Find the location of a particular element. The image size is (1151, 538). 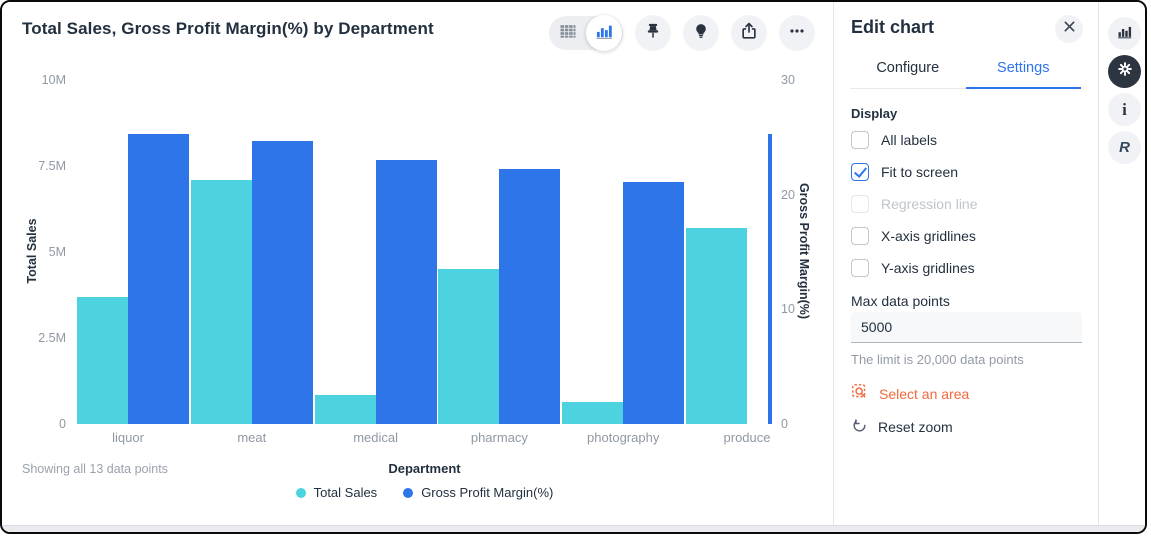

option-y-axis-gridlines: Y-axis gridlines is located at coordinates (966, 268).